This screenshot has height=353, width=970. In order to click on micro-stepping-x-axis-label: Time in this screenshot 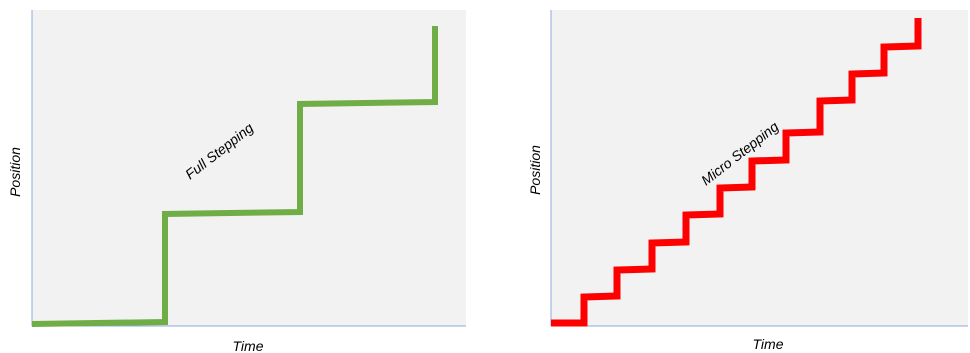, I will do `click(768, 344)`.